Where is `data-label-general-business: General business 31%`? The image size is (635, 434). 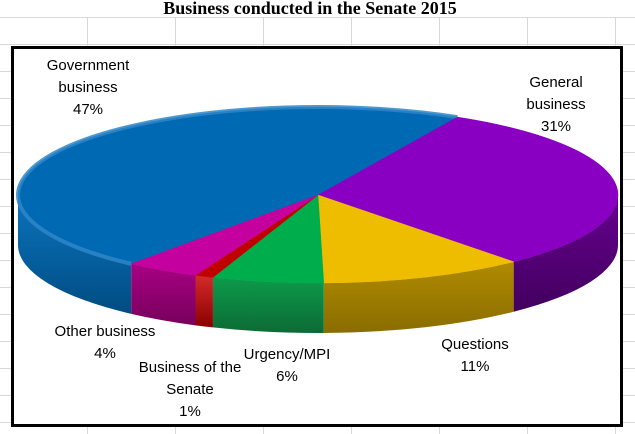 data-label-general-business: General business 31% is located at coordinates (556, 105).